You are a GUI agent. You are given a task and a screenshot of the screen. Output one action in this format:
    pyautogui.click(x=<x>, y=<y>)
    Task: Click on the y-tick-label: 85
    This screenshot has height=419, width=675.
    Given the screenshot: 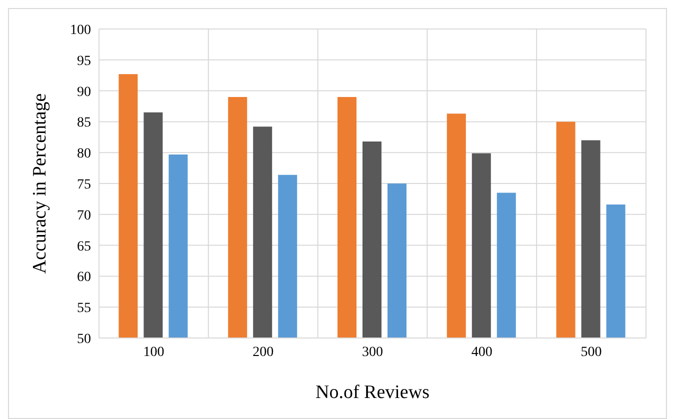 What is the action you would take?
    pyautogui.click(x=84, y=123)
    